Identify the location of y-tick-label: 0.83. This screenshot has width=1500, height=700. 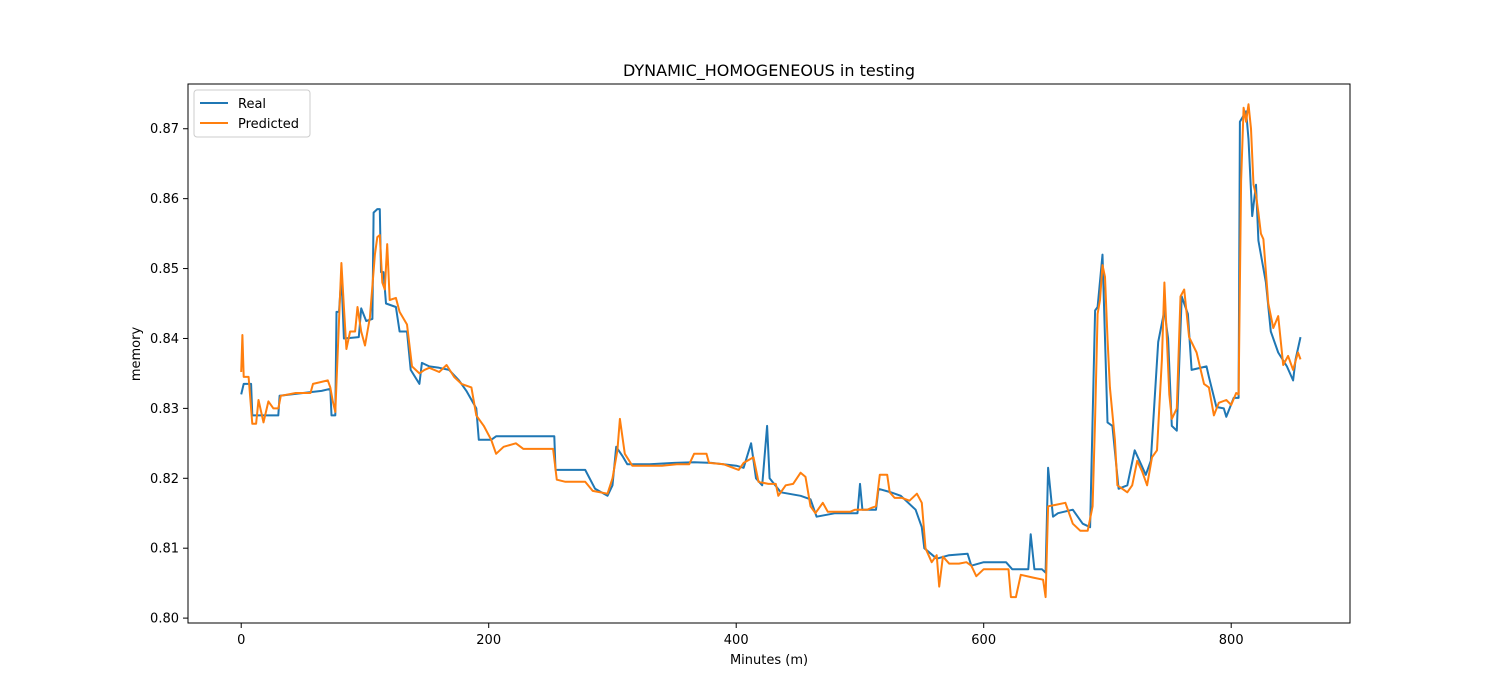
(164, 409).